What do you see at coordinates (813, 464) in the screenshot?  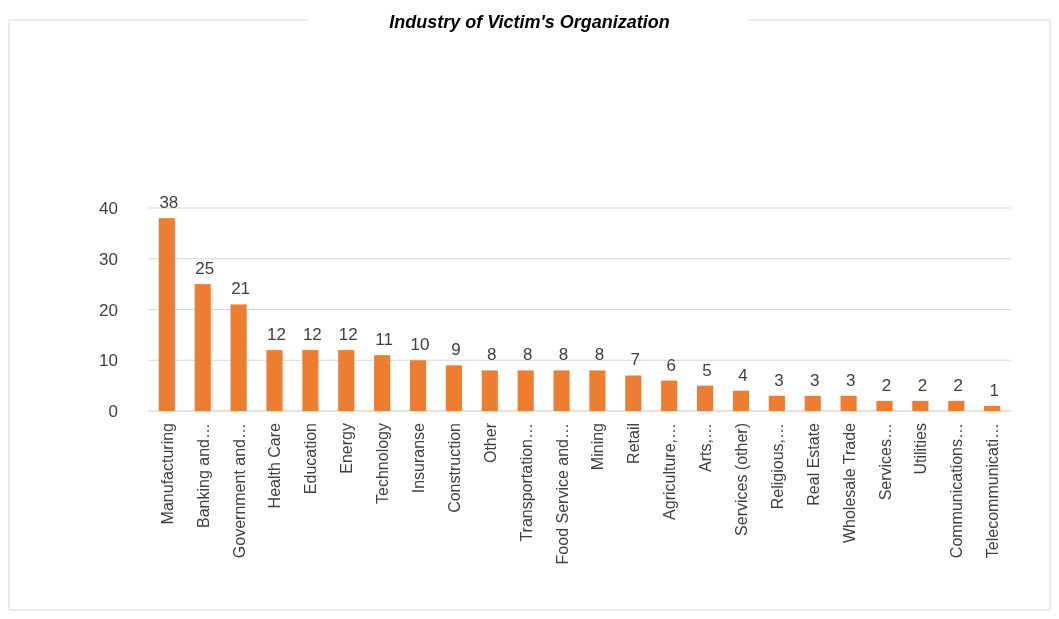 I see `x-tick-label: Real Estate` at bounding box center [813, 464].